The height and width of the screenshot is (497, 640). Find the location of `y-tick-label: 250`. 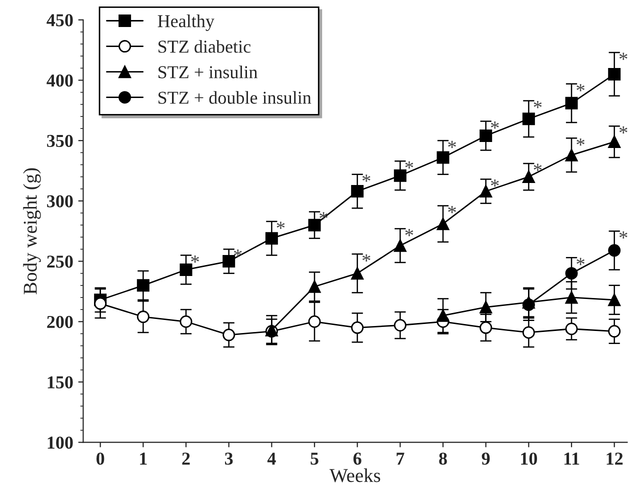

y-tick-label: 250 is located at coordinates (60, 262).